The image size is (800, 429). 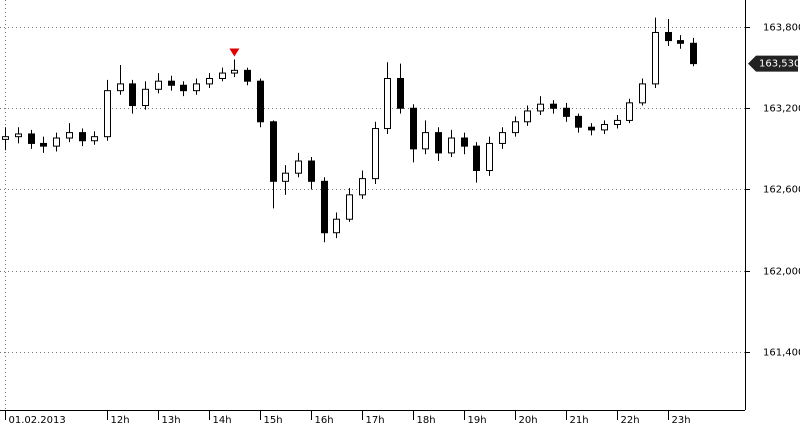 What do you see at coordinates (781, 109) in the screenshot?
I see `y-tick-label: 163,200` at bounding box center [781, 109].